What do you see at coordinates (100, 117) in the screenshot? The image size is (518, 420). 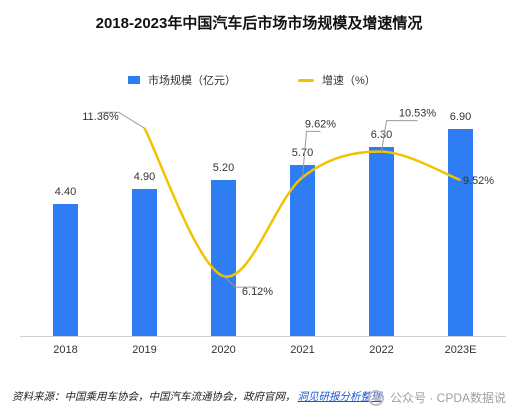 I see `growth-label-2019: 11.36%` at bounding box center [100, 117].